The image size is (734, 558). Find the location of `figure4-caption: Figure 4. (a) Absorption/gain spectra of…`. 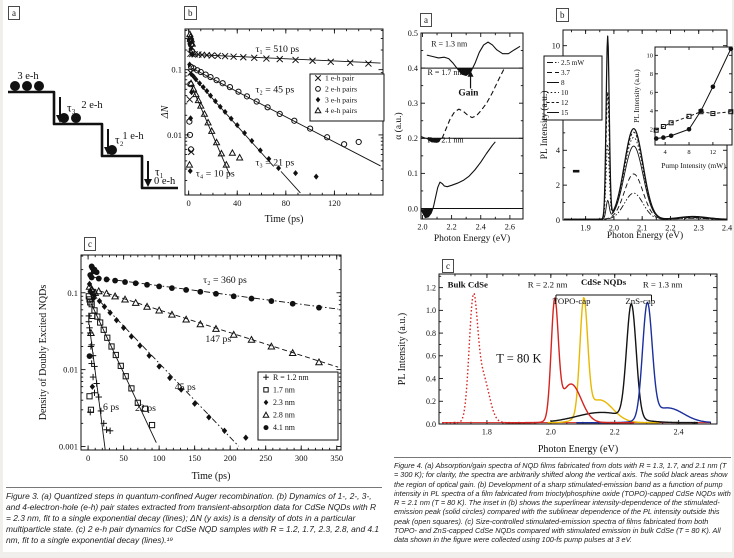

figure4-caption: Figure 4. (a) Absorption/gain spectra of… is located at coordinates (562, 501).